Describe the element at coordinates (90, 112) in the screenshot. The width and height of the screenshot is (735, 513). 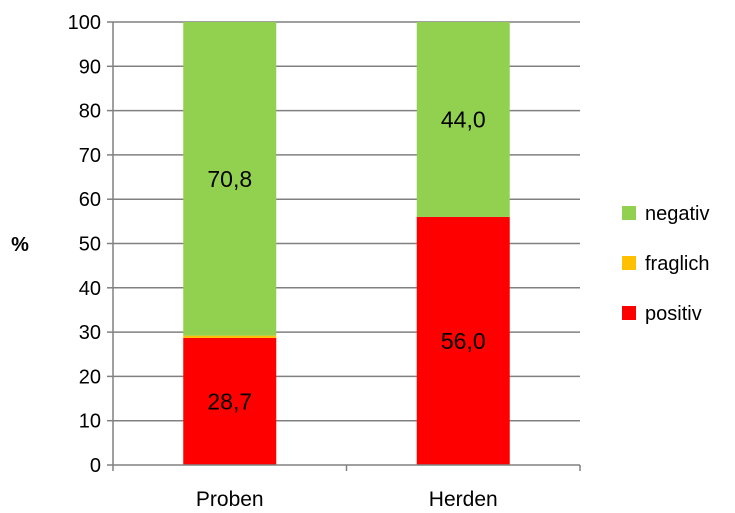
I see `y-tick-label: 80` at that location.